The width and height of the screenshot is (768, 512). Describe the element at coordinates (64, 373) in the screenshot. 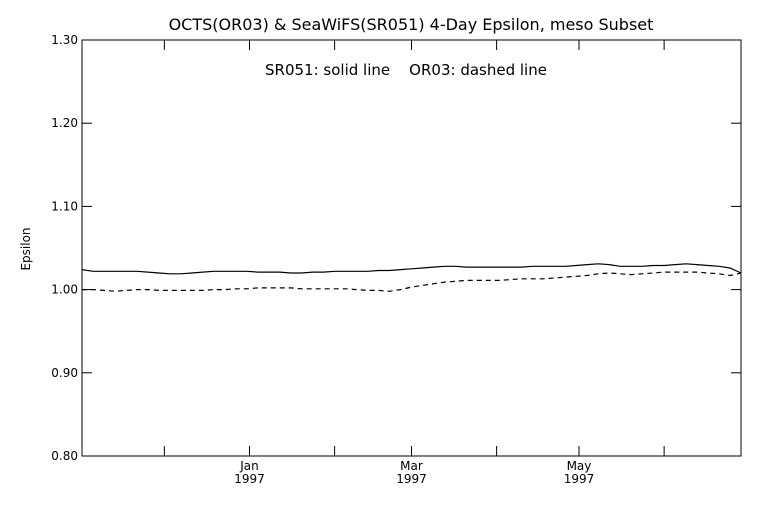

I see `y-tick-label: 0.90` at that location.